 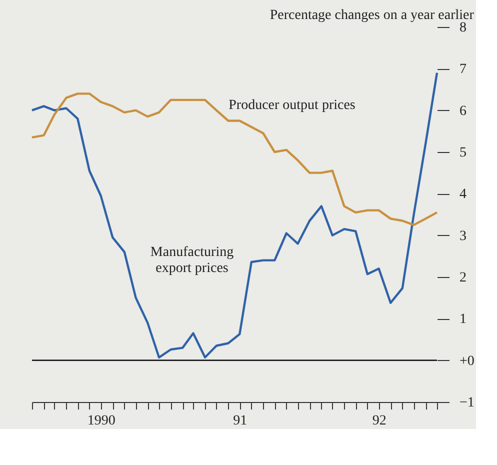 What do you see at coordinates (463, 236) in the screenshot?
I see `y-tick-label: 3` at bounding box center [463, 236].